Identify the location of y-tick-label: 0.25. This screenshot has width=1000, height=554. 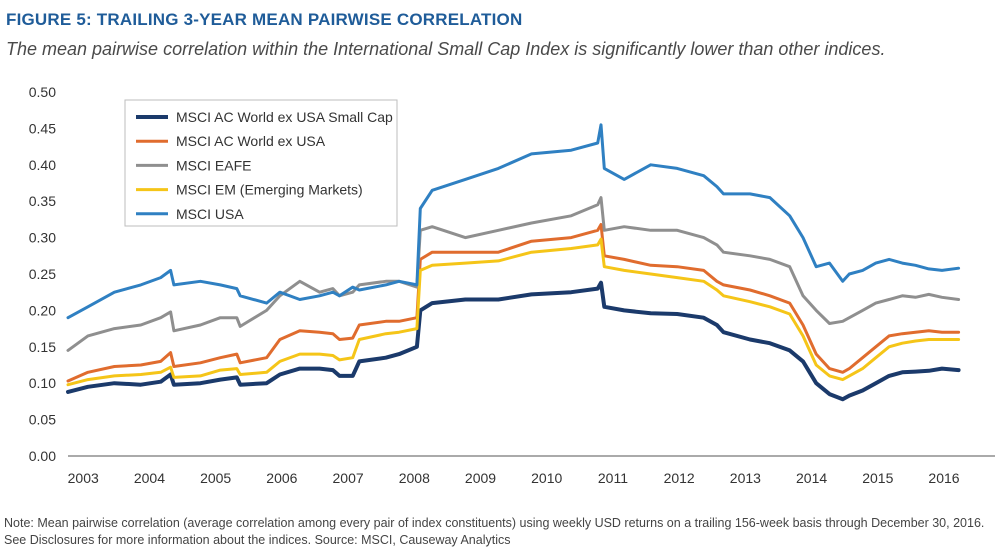
(42, 274).